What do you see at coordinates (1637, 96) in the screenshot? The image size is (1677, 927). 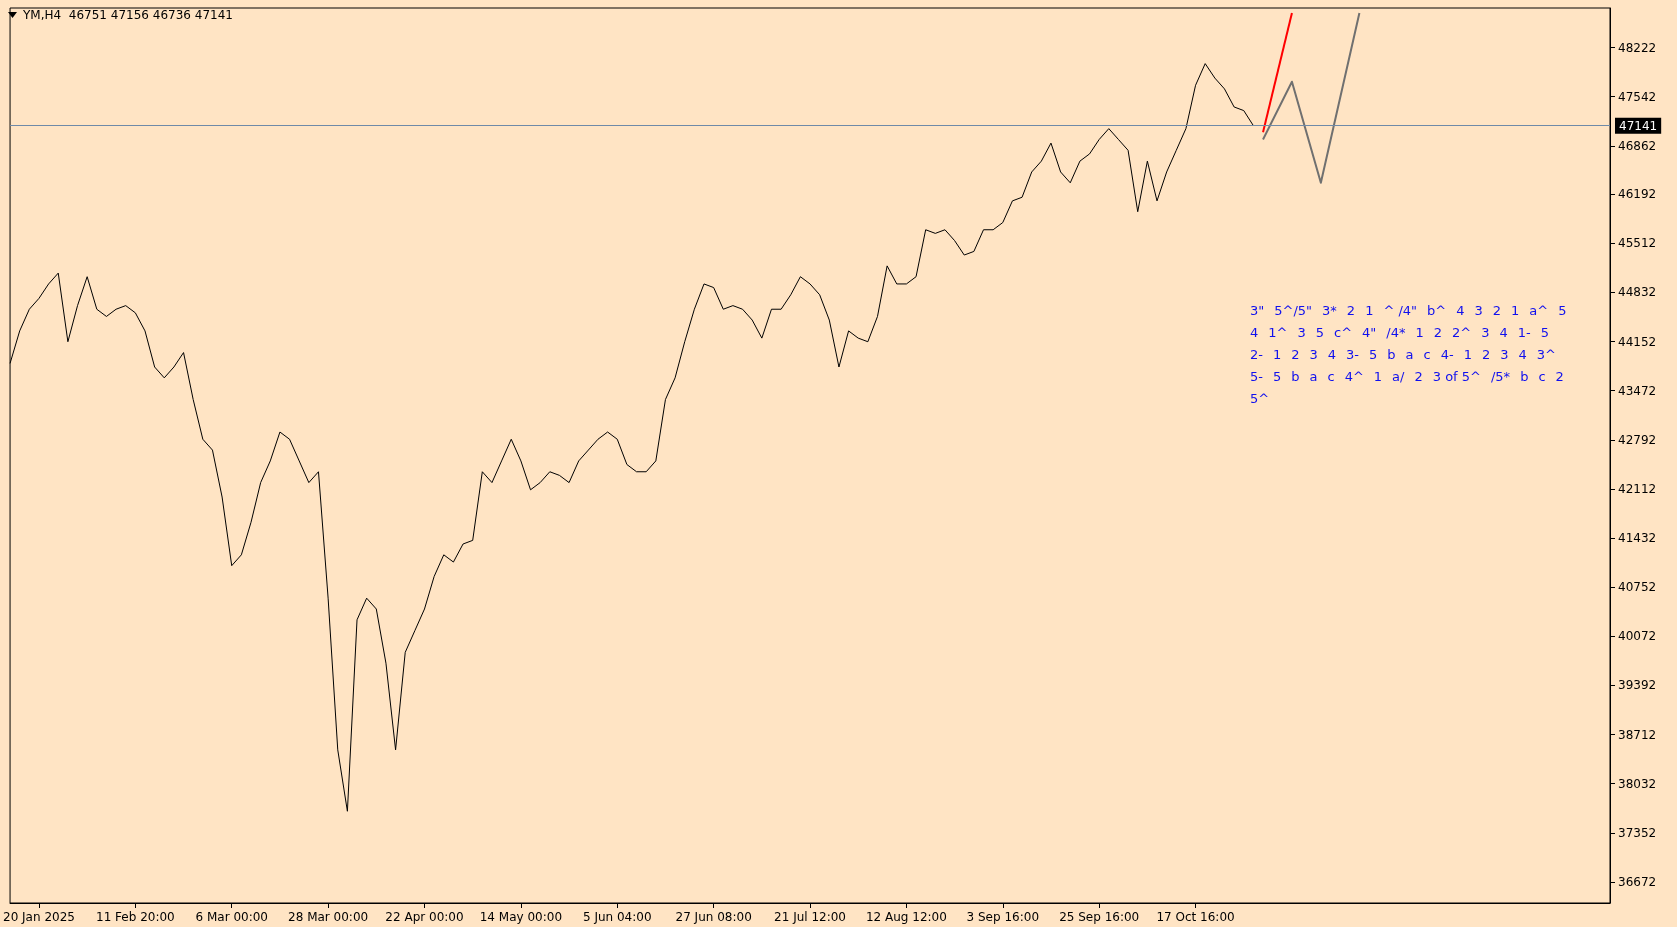 I see `y-tick-label: 47542` at bounding box center [1637, 96].